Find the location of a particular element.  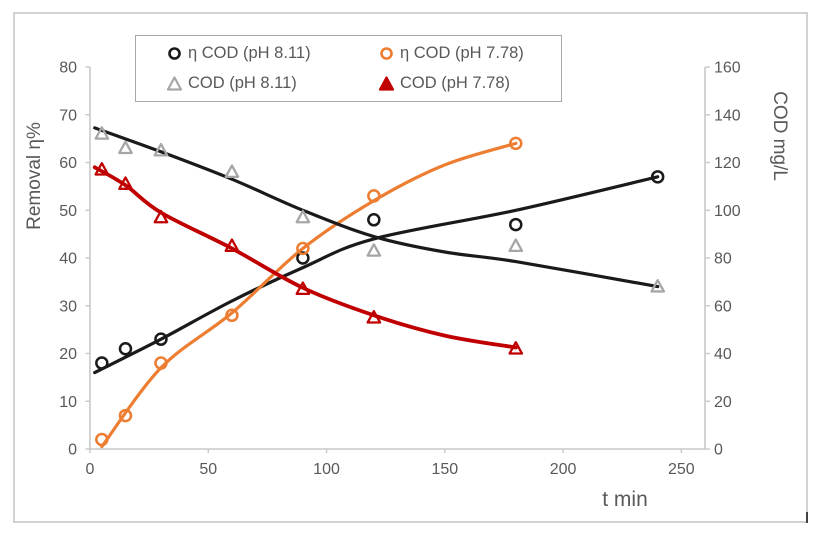

x-axis-title: t min is located at coordinates (625, 499).